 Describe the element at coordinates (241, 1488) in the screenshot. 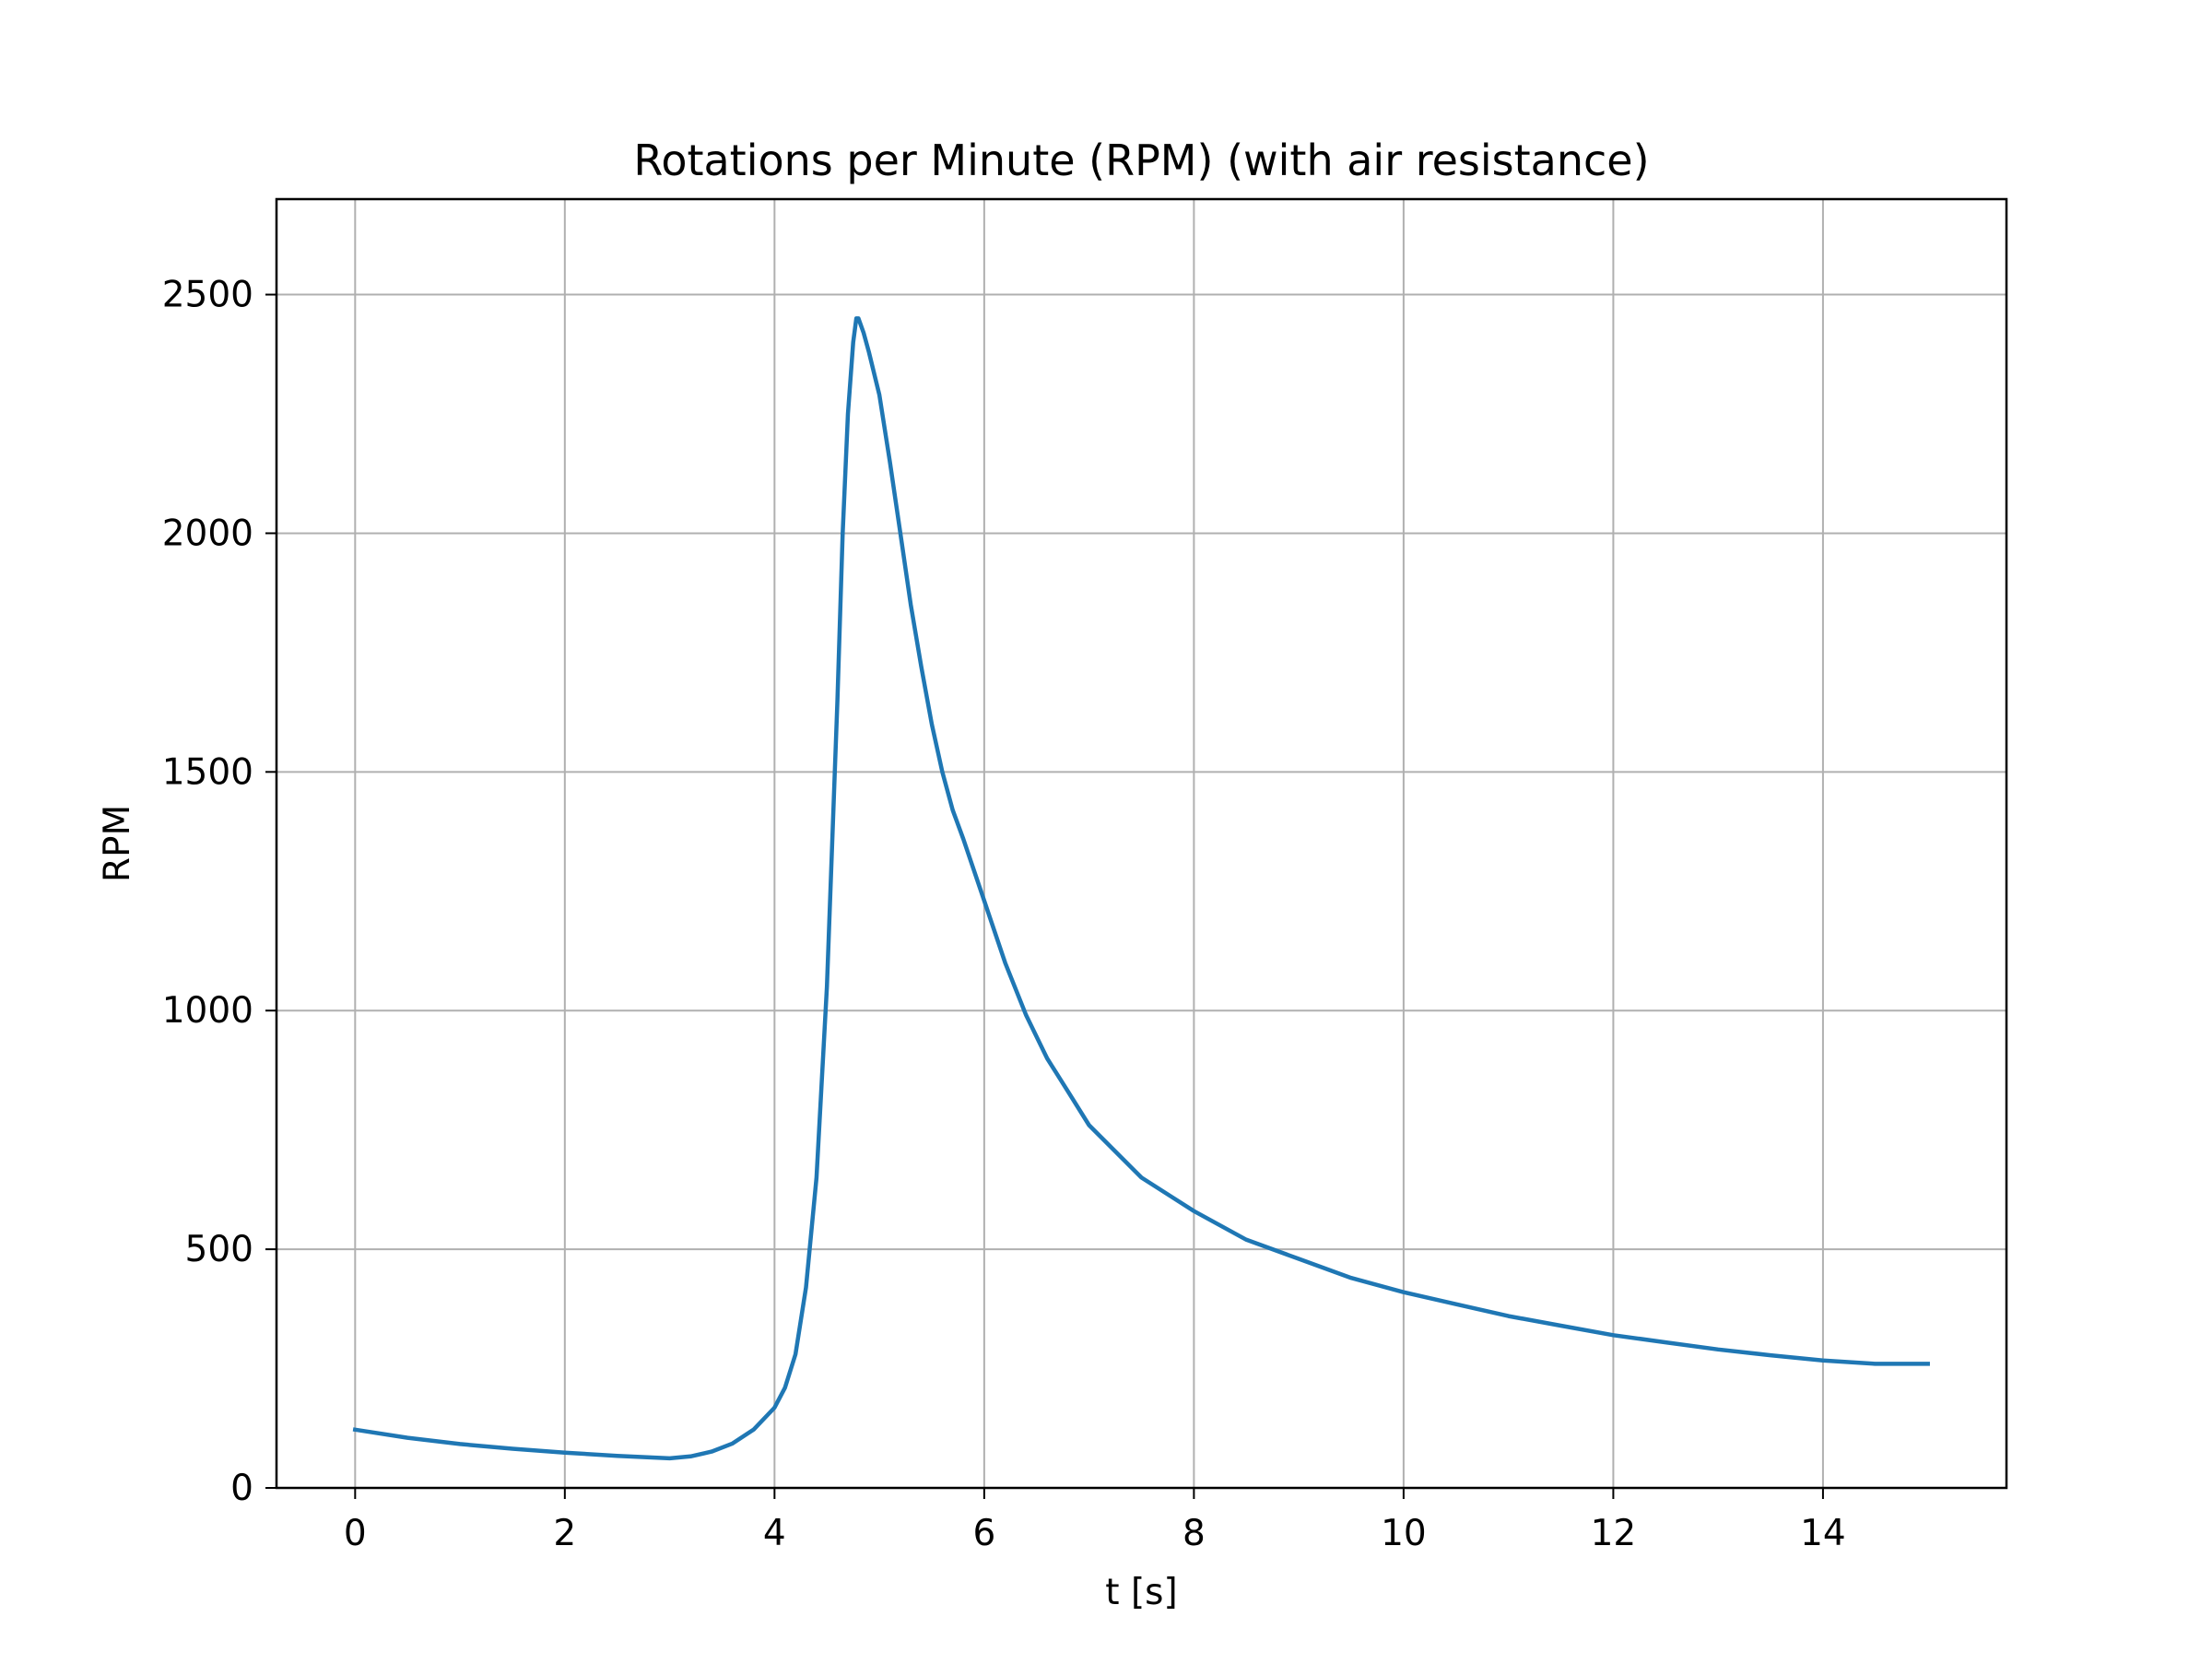

I see `y-tick-label: 0` at that location.